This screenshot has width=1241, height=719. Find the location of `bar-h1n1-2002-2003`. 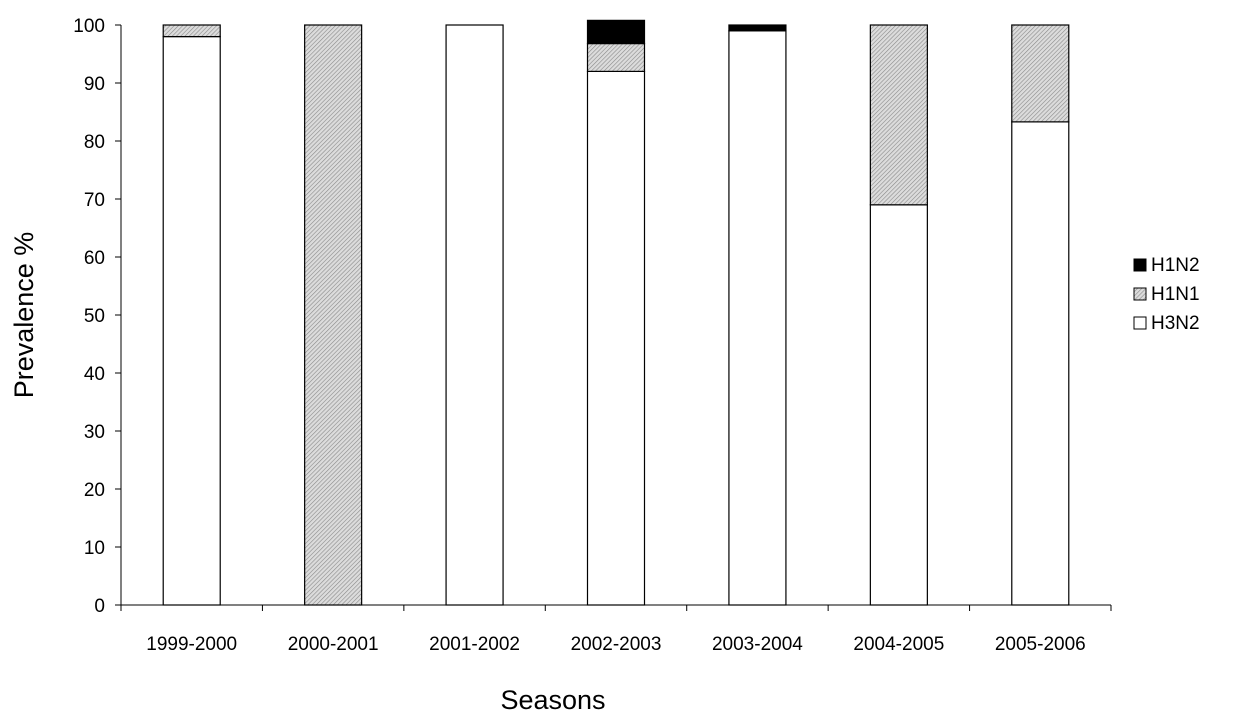

bar-h1n1-2002-2003 is located at coordinates (616, 57).